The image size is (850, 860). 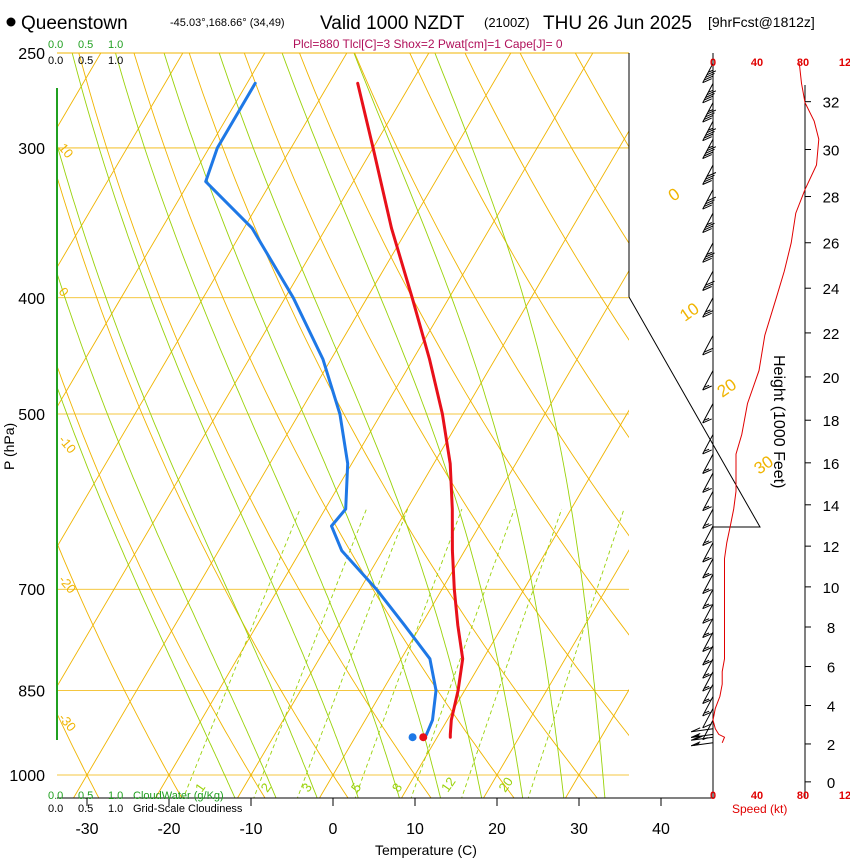 What do you see at coordinates (115, 45) in the screenshot?
I see `cloud-top-green-2: 1.0` at bounding box center [115, 45].